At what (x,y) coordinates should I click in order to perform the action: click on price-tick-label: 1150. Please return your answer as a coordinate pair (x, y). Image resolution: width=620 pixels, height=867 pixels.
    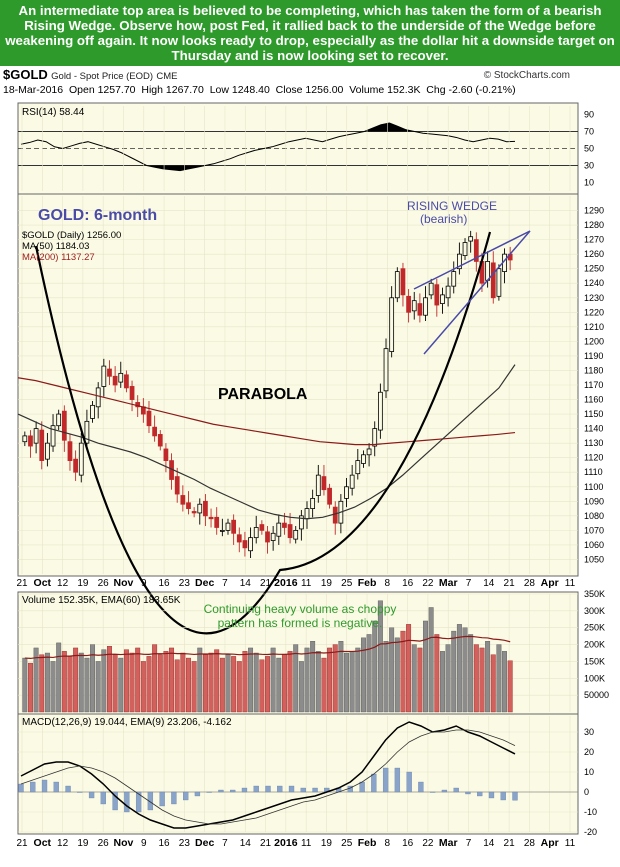
    Looking at the image, I should click on (593, 414).